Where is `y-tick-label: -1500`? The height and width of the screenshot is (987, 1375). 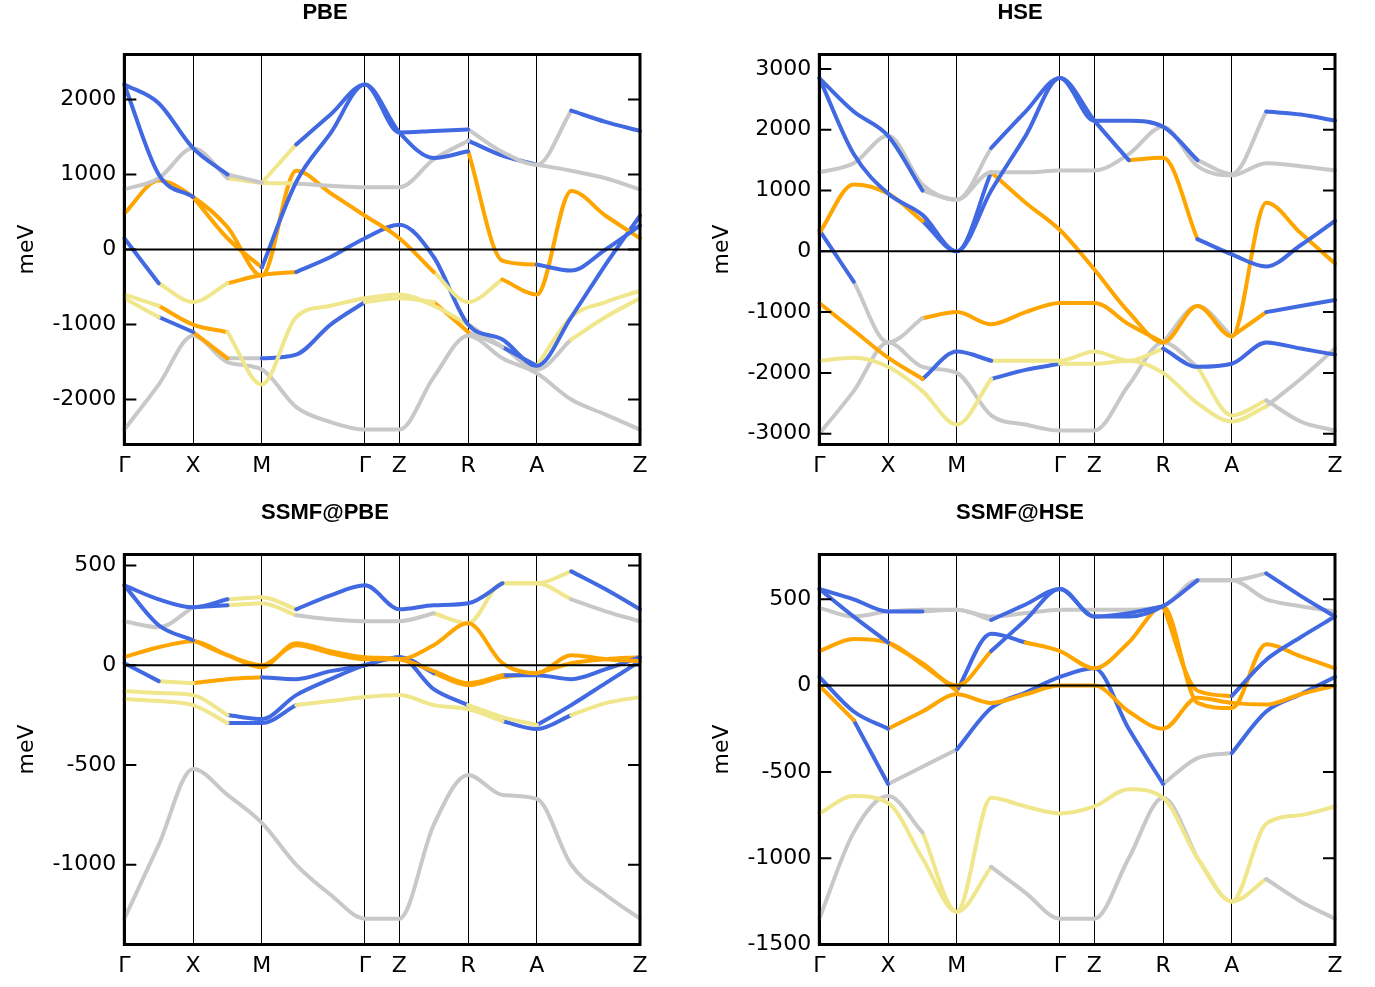 y-tick-label: -1500 is located at coordinates (779, 943).